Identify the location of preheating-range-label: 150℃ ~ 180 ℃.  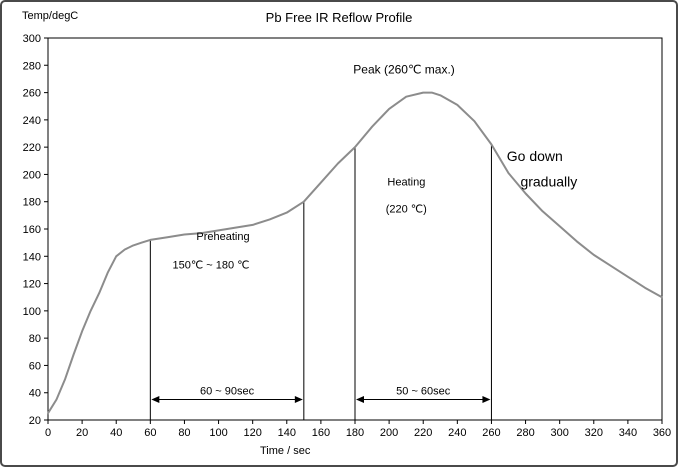
(211, 266).